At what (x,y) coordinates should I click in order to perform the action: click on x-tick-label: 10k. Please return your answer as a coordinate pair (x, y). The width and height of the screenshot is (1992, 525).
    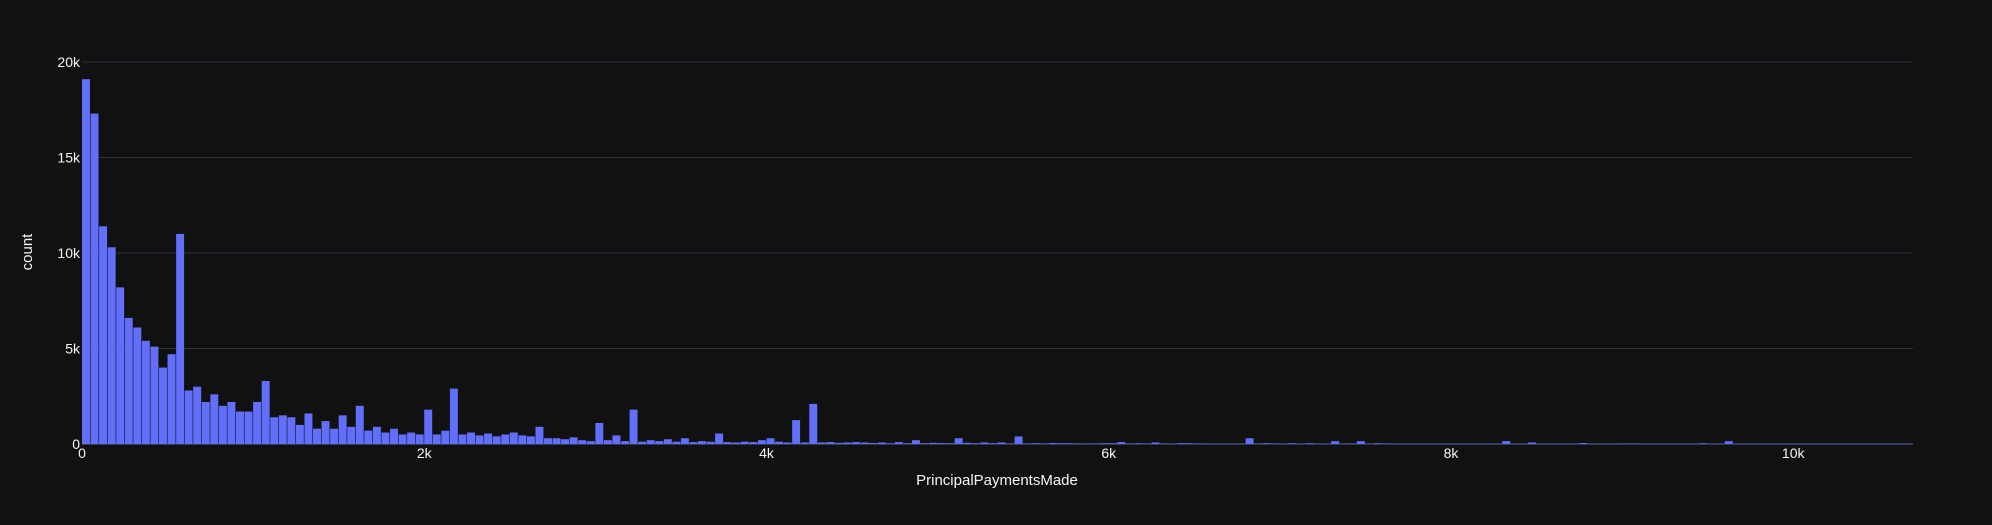
    Looking at the image, I should click on (1794, 453).